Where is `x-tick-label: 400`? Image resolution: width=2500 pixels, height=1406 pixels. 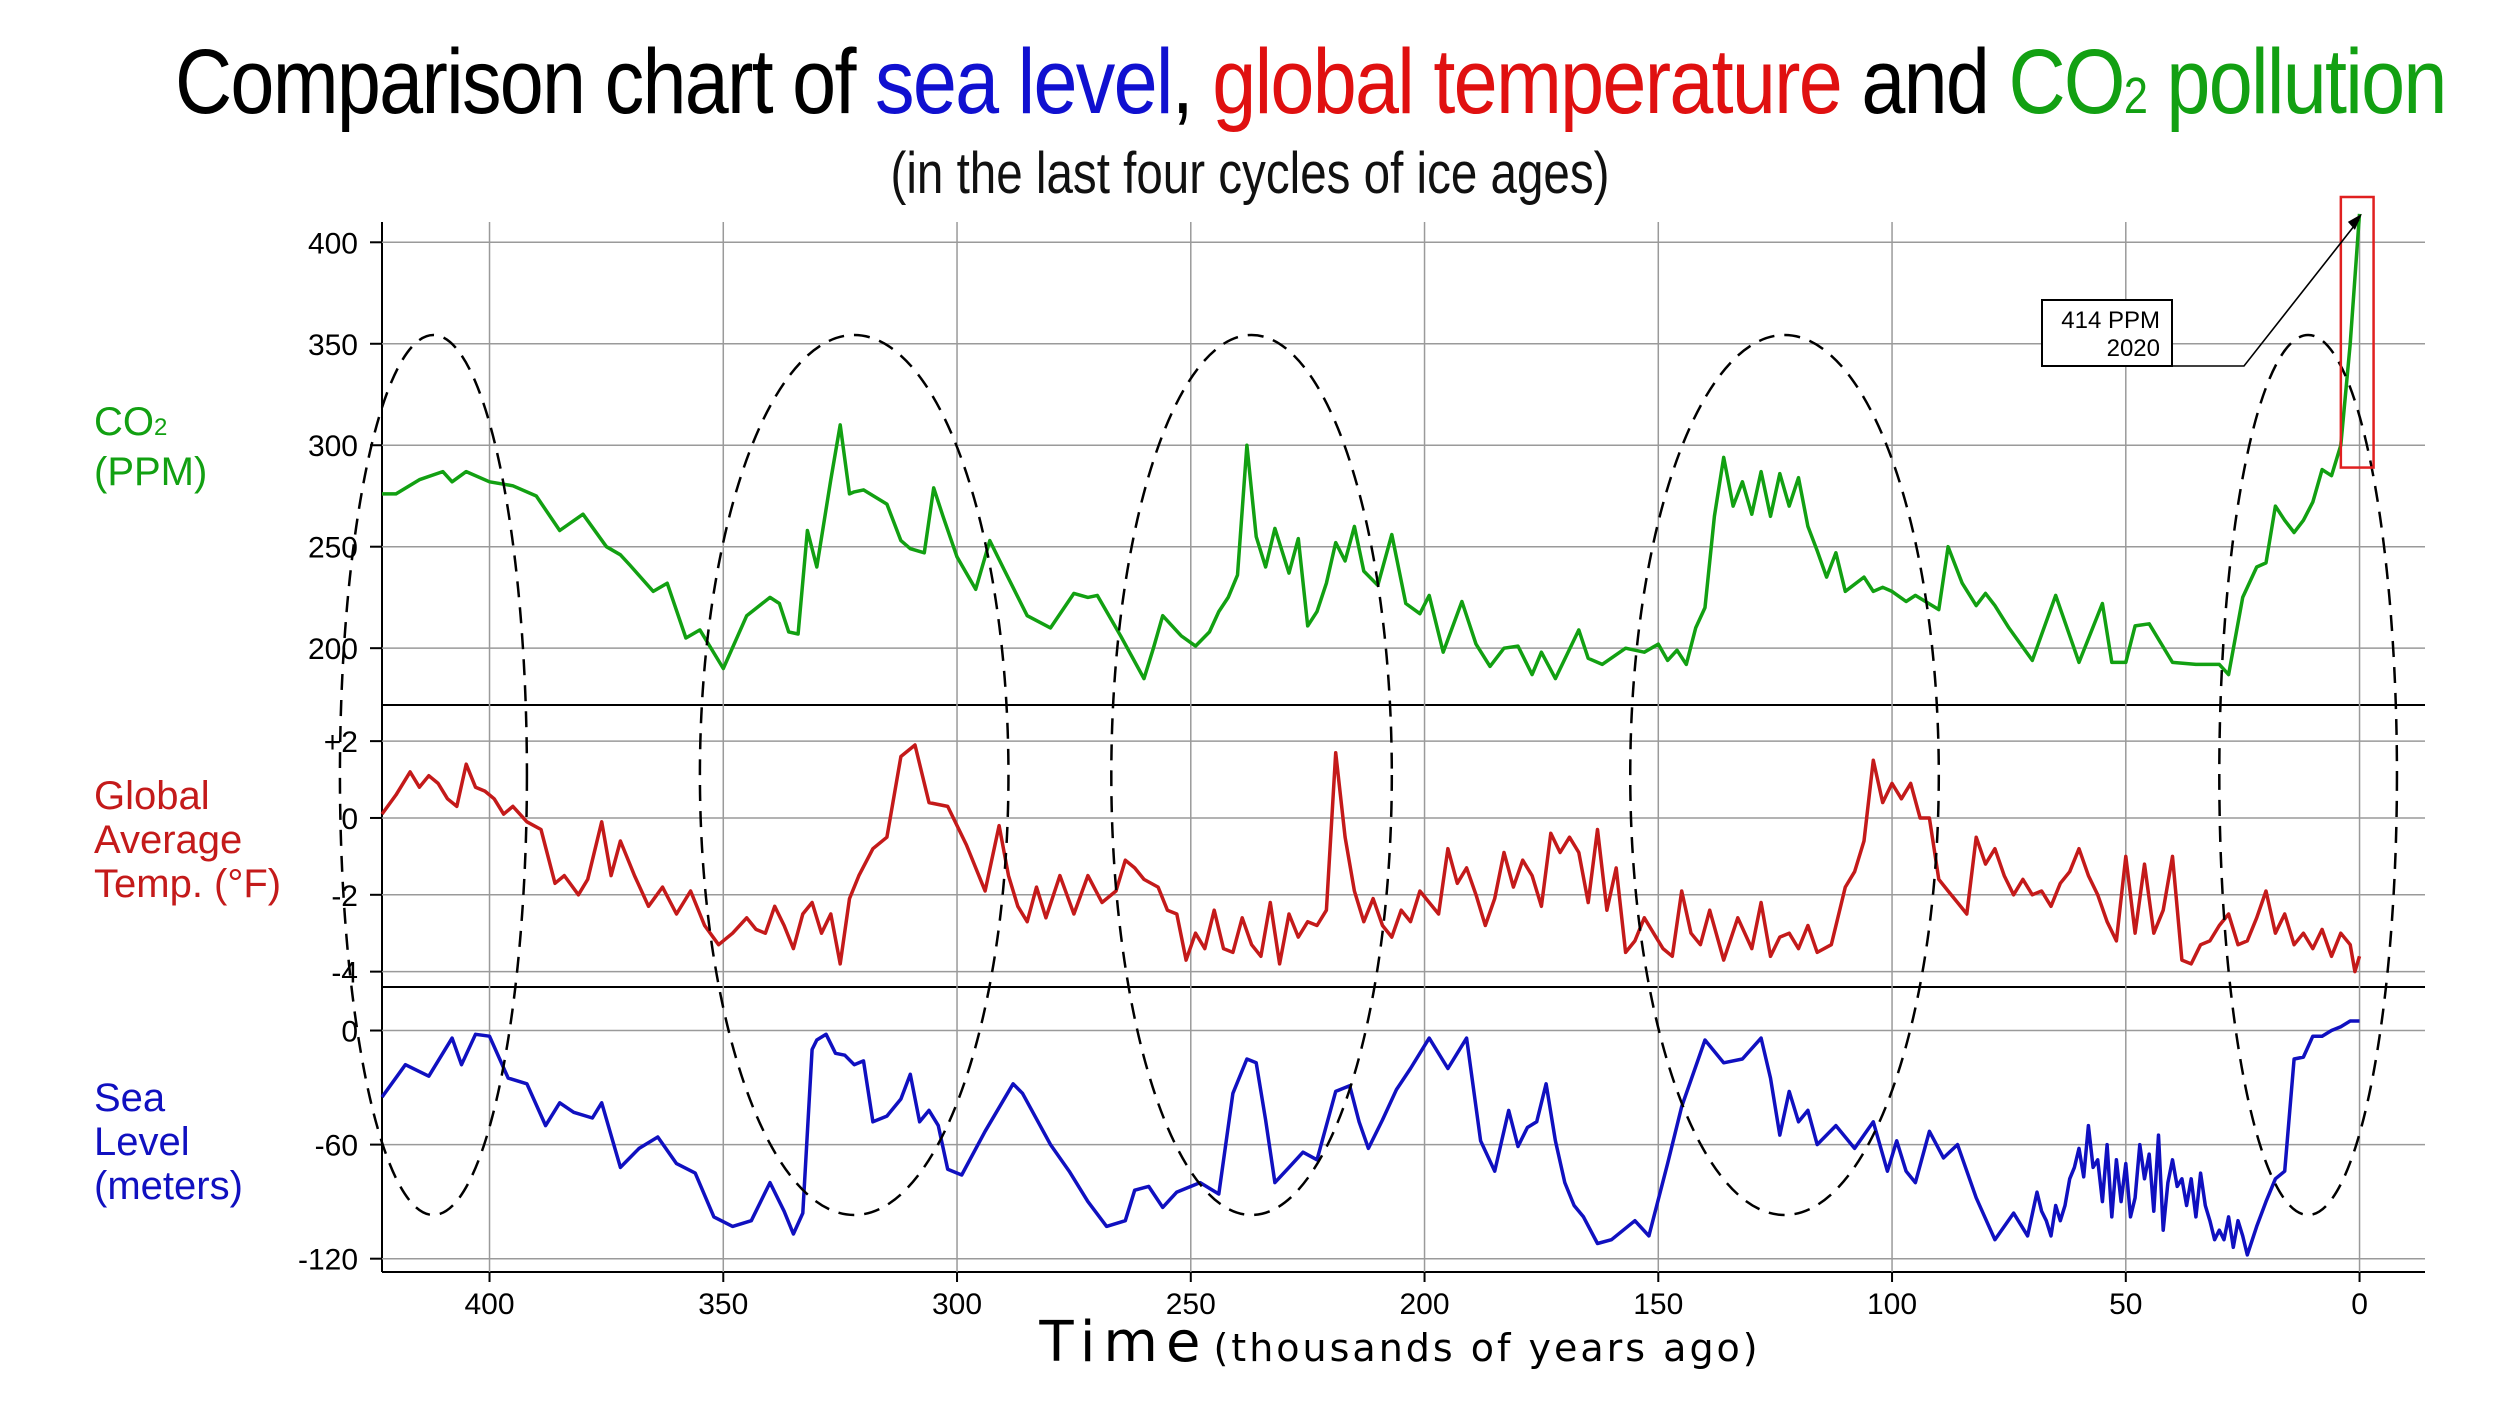 x-tick-label: 400 is located at coordinates (489, 1304).